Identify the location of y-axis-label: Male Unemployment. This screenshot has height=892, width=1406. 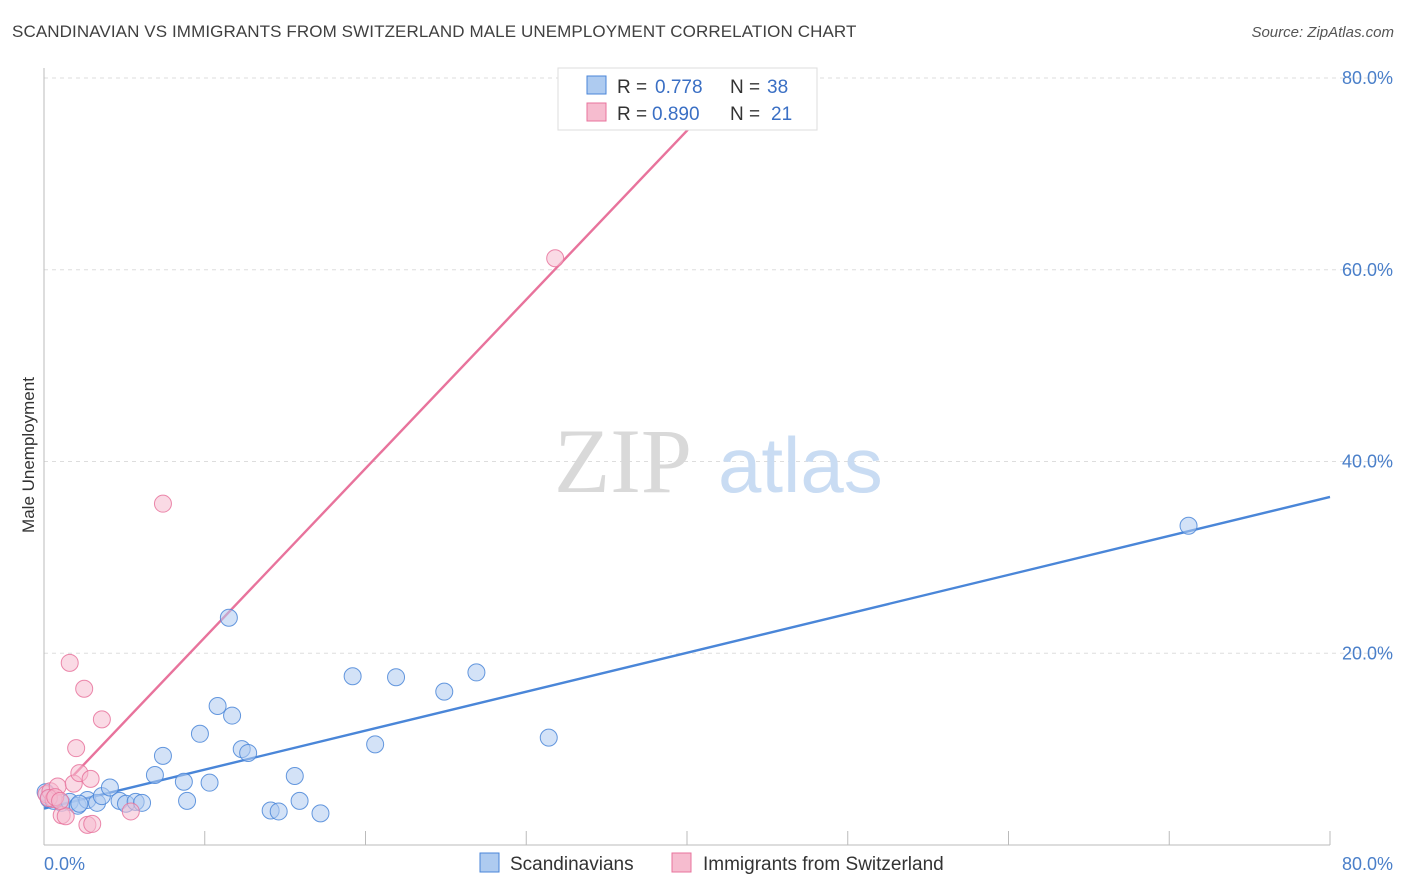
(28, 455).